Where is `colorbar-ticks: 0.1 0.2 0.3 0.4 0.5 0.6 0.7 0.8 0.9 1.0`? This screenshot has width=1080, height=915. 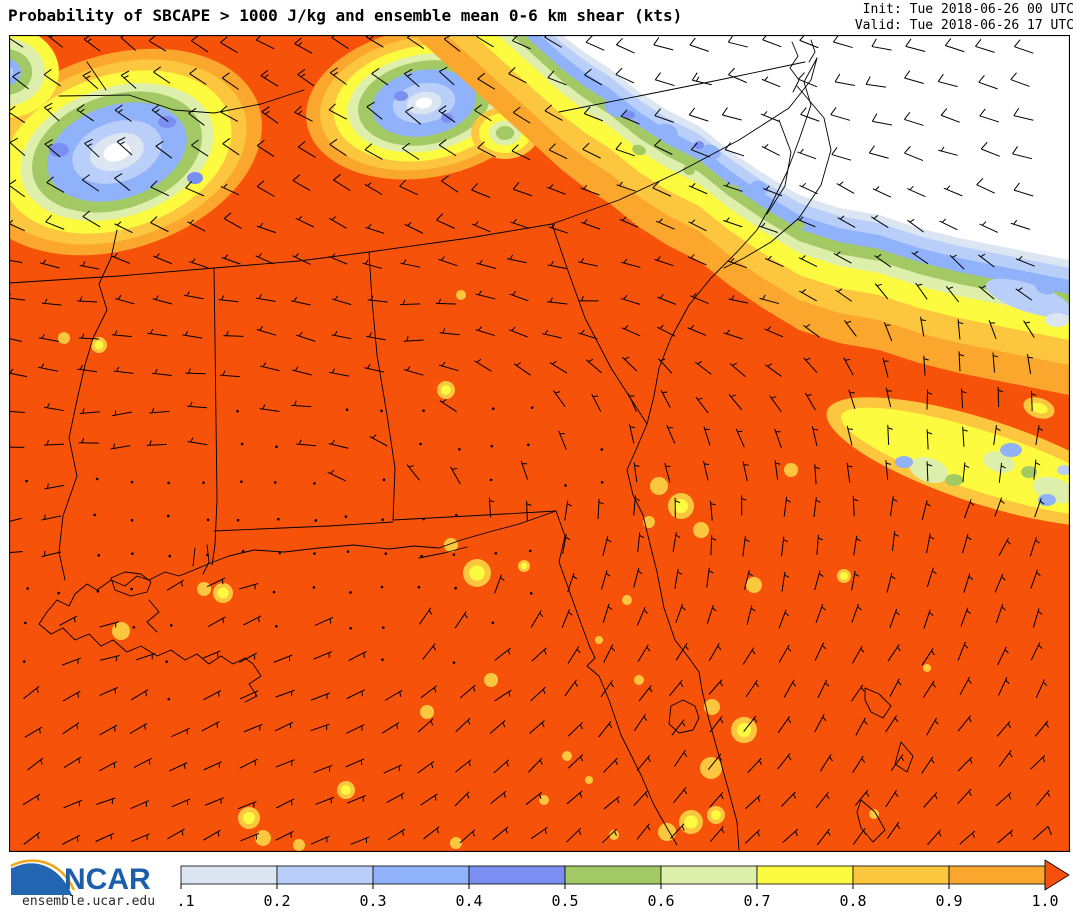
colorbar-ticks: 0.1 0.2 0.3 0.4 0.5 0.6 0.7 0.8 0.9 1.0 is located at coordinates (618, 897).